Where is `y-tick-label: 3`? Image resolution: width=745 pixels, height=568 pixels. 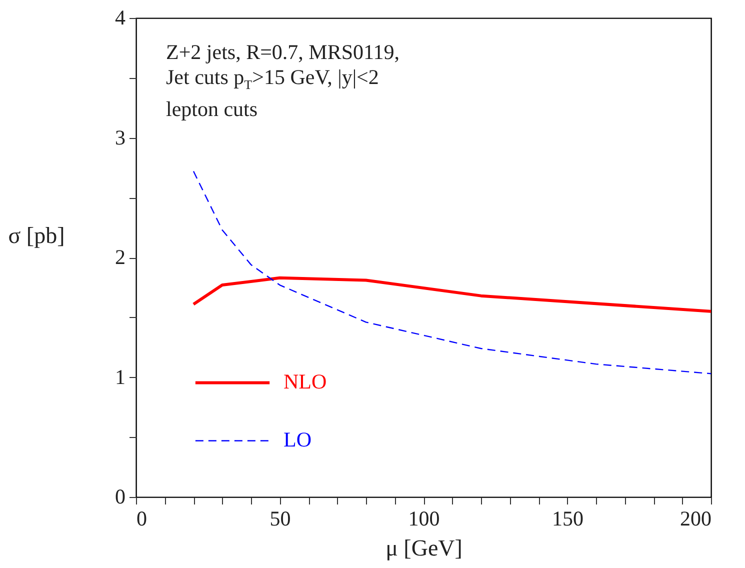 y-tick-label: 3 is located at coordinates (120, 137).